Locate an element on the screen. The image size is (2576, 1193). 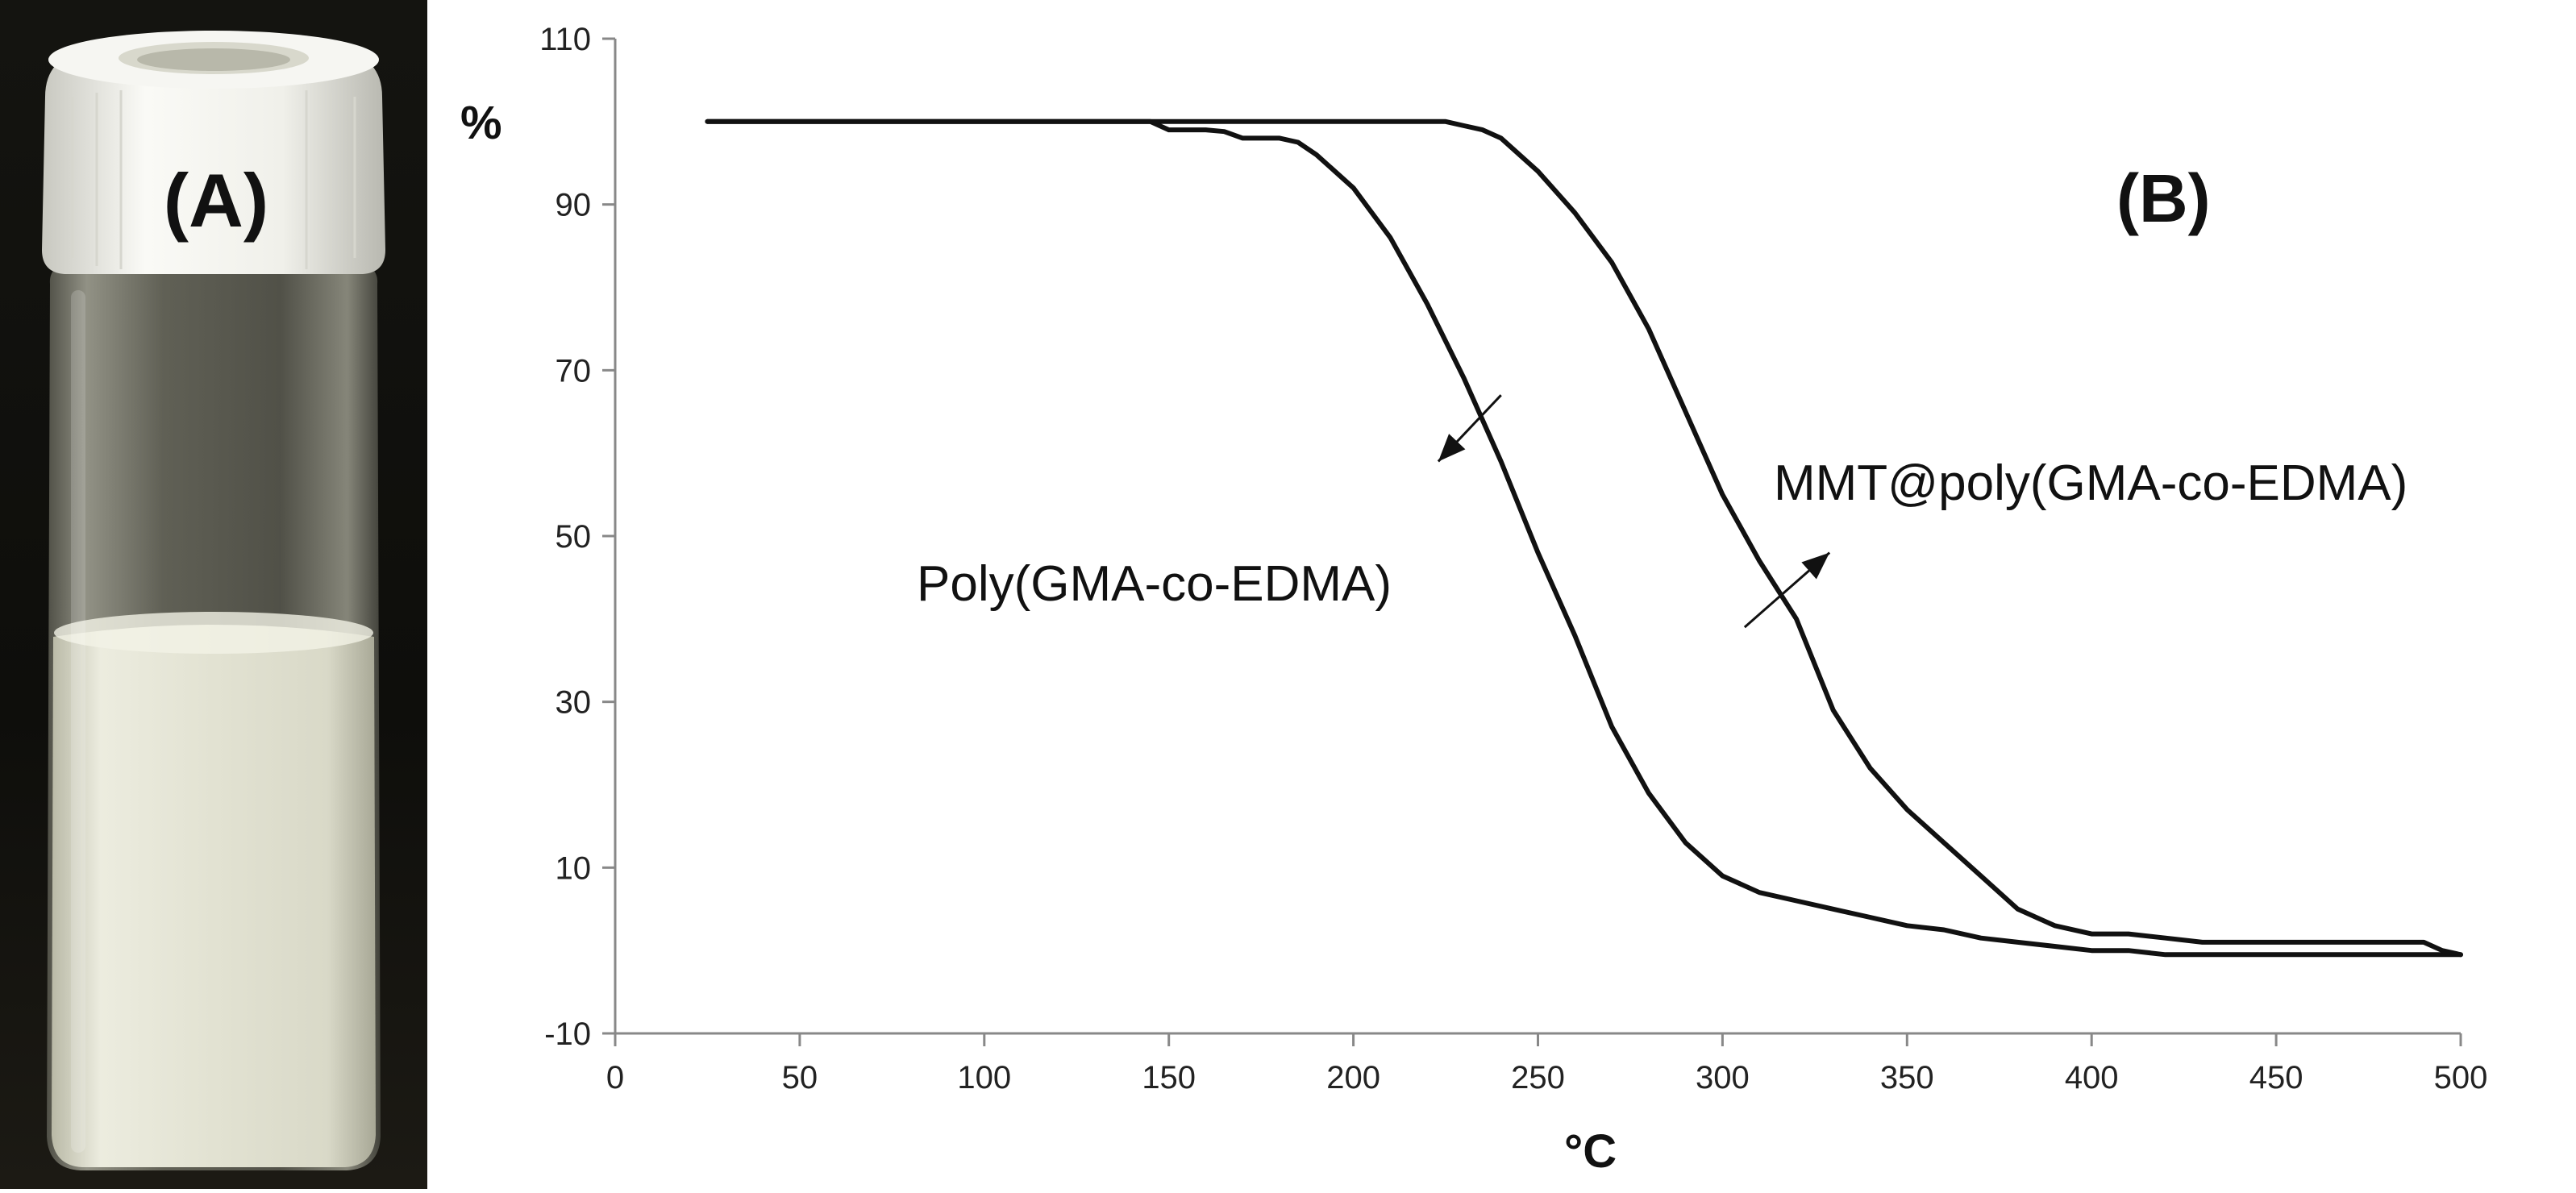
y-tick-label: 10 is located at coordinates (574, 868).